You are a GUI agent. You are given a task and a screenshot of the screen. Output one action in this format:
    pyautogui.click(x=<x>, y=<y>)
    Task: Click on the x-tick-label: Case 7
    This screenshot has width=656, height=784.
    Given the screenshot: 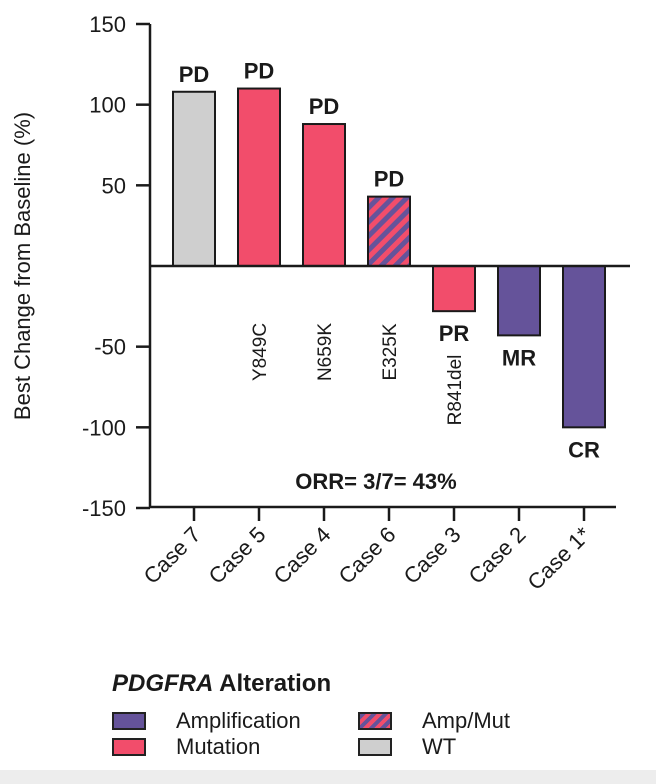 What is the action you would take?
    pyautogui.click(x=172, y=555)
    